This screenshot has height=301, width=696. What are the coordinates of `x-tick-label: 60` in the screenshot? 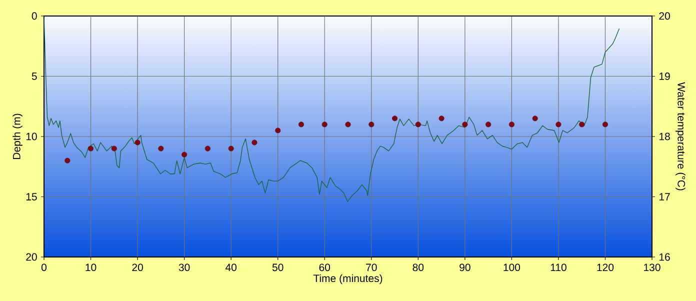 It's located at (324, 268).